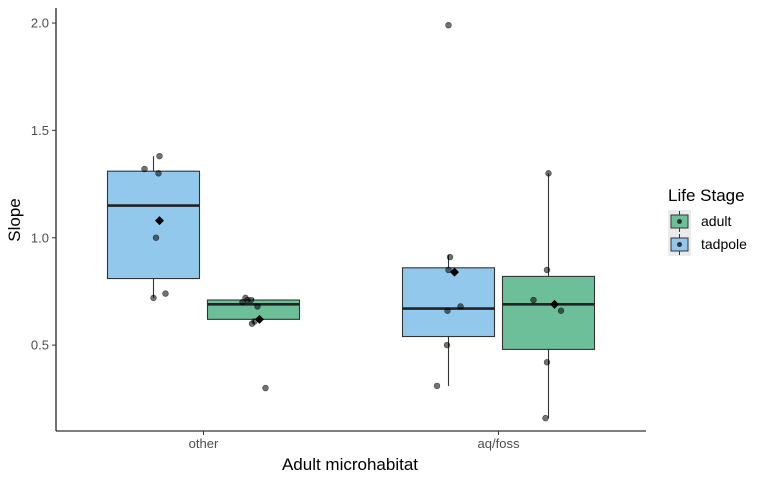  What do you see at coordinates (40, 345) in the screenshot?
I see `y-tick-label: 0.5` at bounding box center [40, 345].